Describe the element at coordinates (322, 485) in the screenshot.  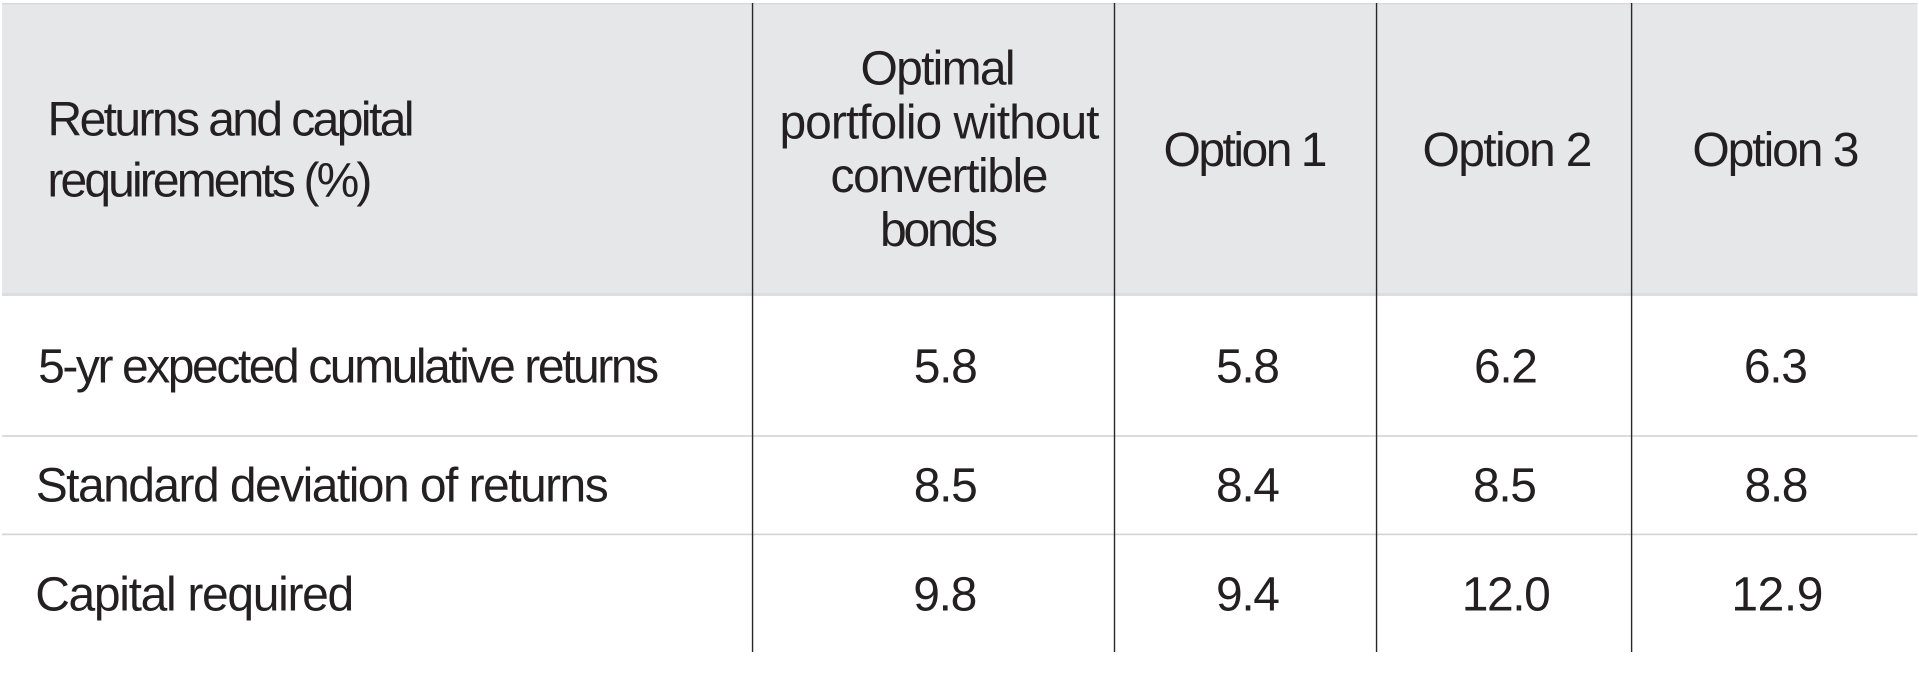
I see `svg-text: Standard deviation of returns` at that location.